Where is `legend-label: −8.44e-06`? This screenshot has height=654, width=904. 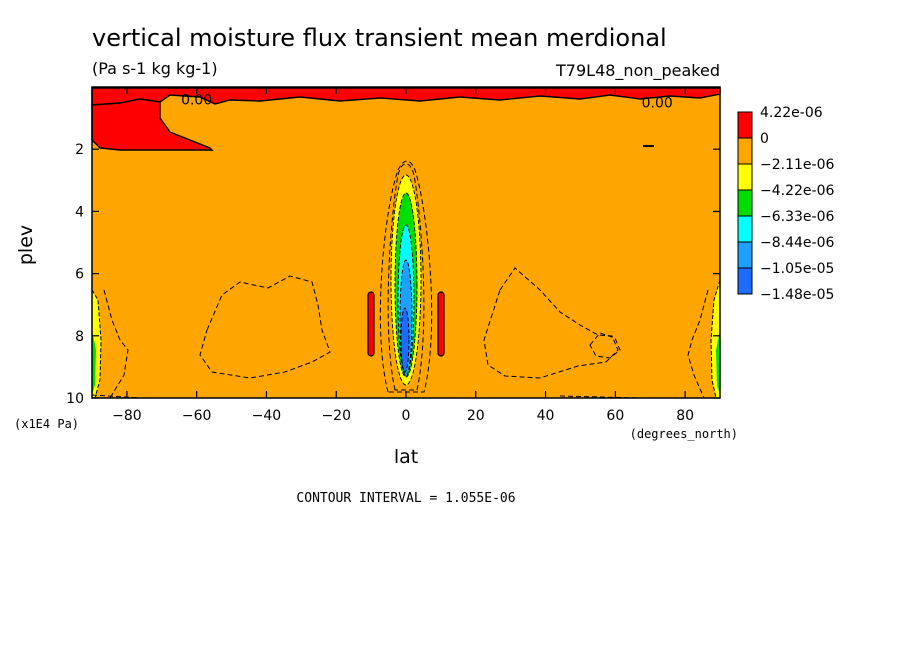 legend-label: −8.44e-06 is located at coordinates (797, 243).